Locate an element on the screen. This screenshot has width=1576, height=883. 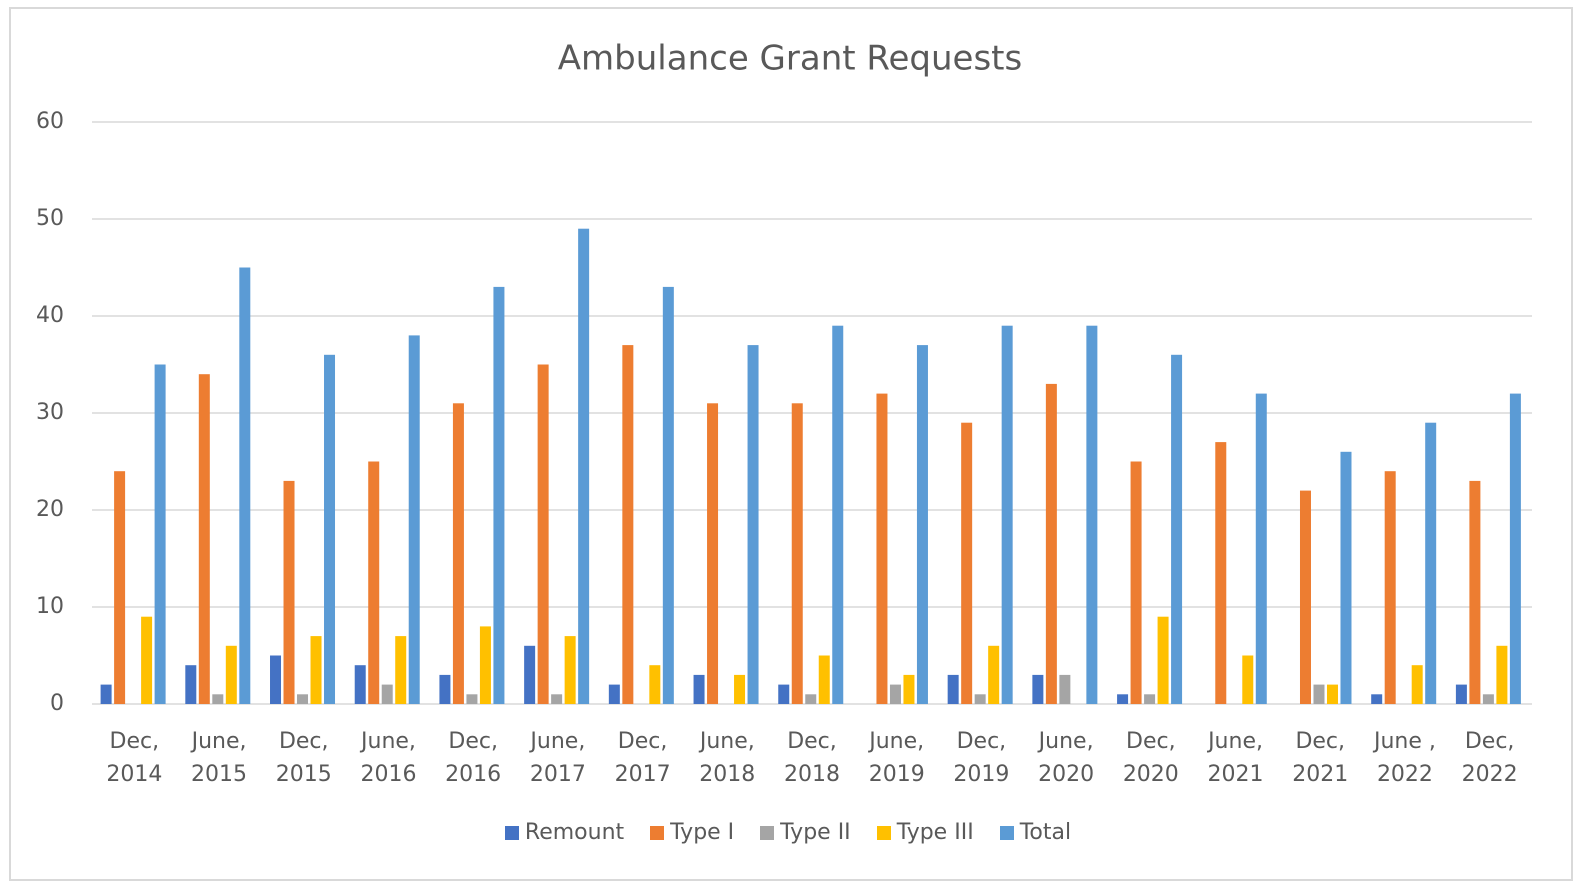
x-tick-label: Dec, 2021 is located at coordinates (1320, 758).